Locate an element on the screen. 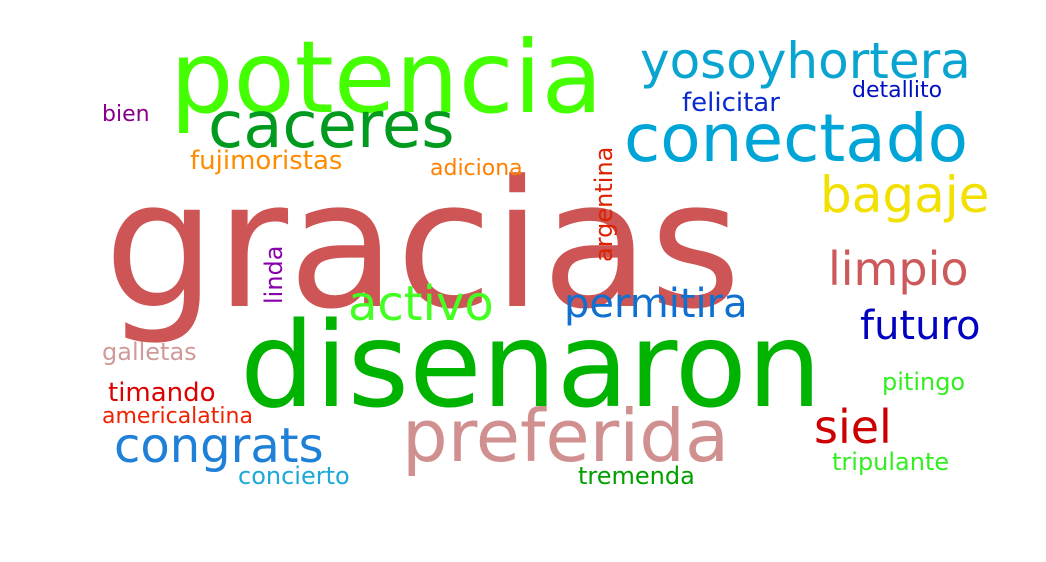 The width and height of the screenshot is (1046, 562). word-preferida: preferida is located at coordinates (566, 436).